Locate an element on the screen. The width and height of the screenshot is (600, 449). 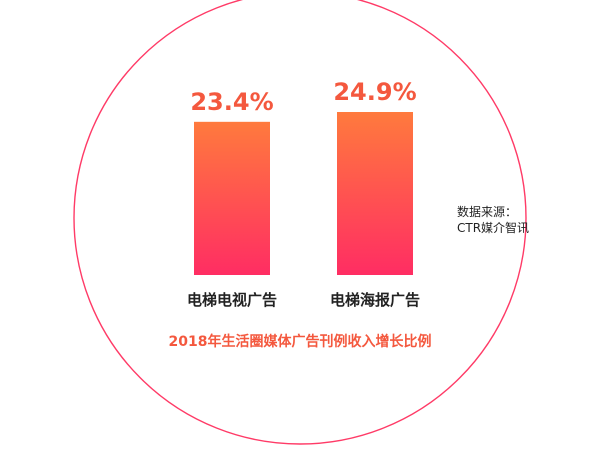
category-label-1: 电梯电视广告 is located at coordinates (232, 300).